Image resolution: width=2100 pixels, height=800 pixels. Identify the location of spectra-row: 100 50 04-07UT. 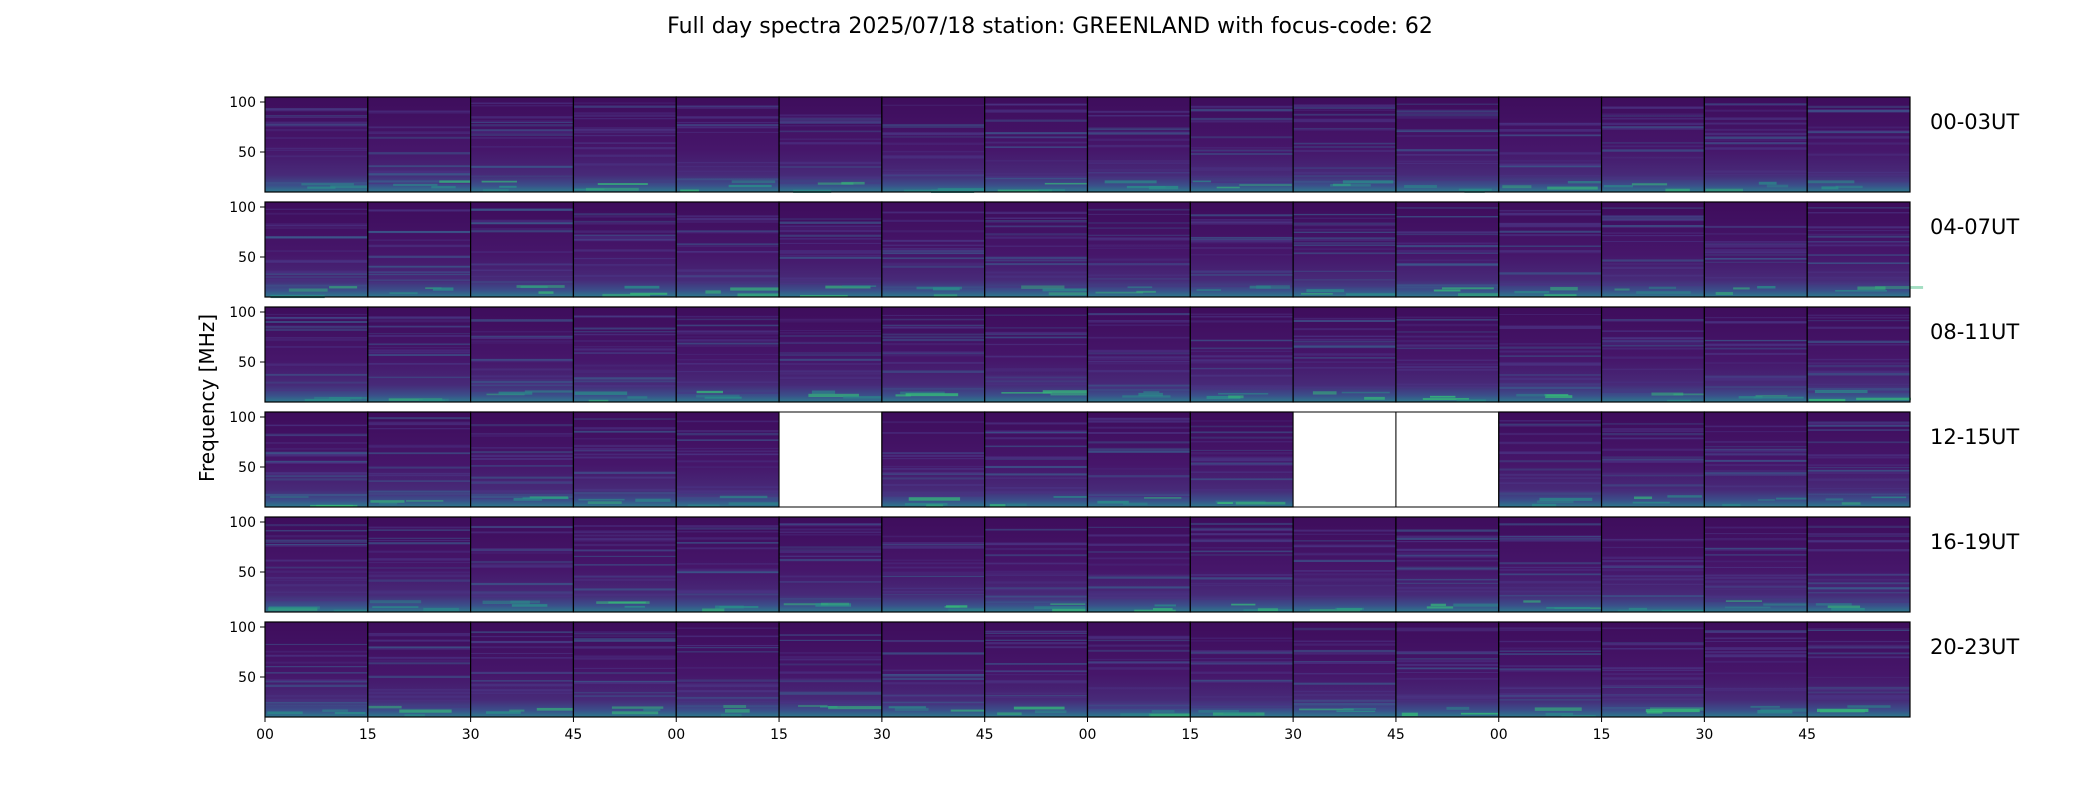
(1124, 249).